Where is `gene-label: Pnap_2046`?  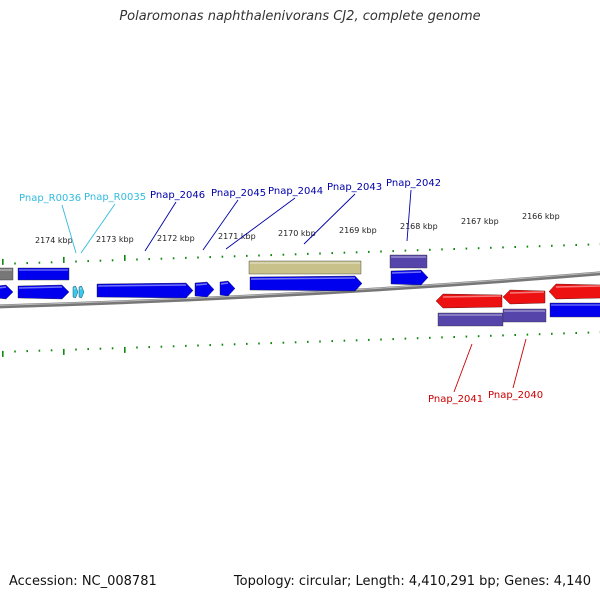 gene-label: Pnap_2046 is located at coordinates (177, 195).